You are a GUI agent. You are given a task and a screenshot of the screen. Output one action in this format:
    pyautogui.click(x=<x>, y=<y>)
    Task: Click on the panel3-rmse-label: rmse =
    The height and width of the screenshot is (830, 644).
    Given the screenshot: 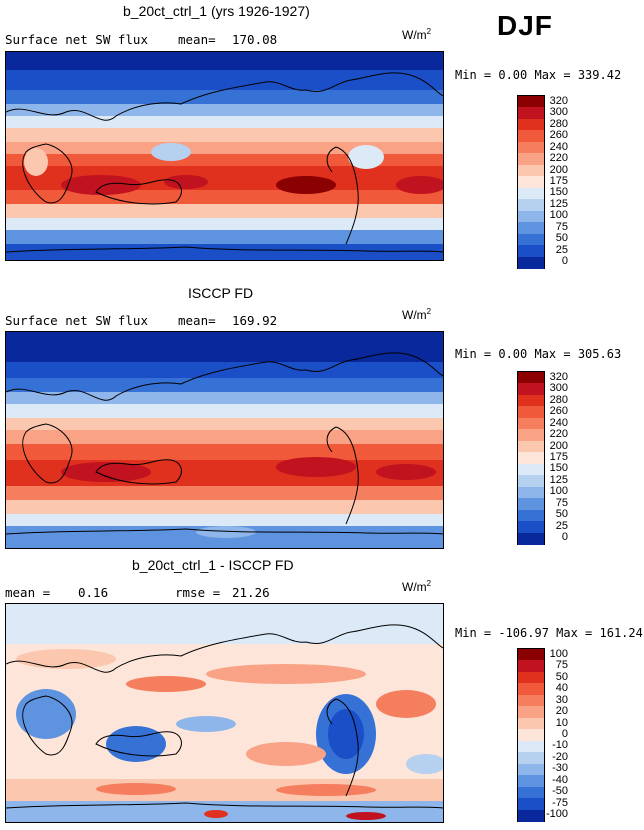 What is the action you would take?
    pyautogui.click(x=198, y=592)
    